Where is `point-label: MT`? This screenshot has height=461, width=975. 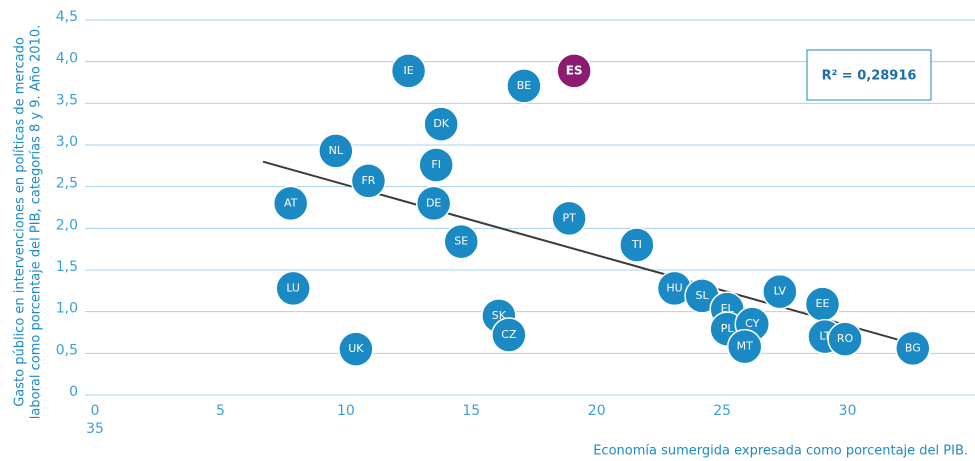 point-label: MT is located at coordinates (745, 346).